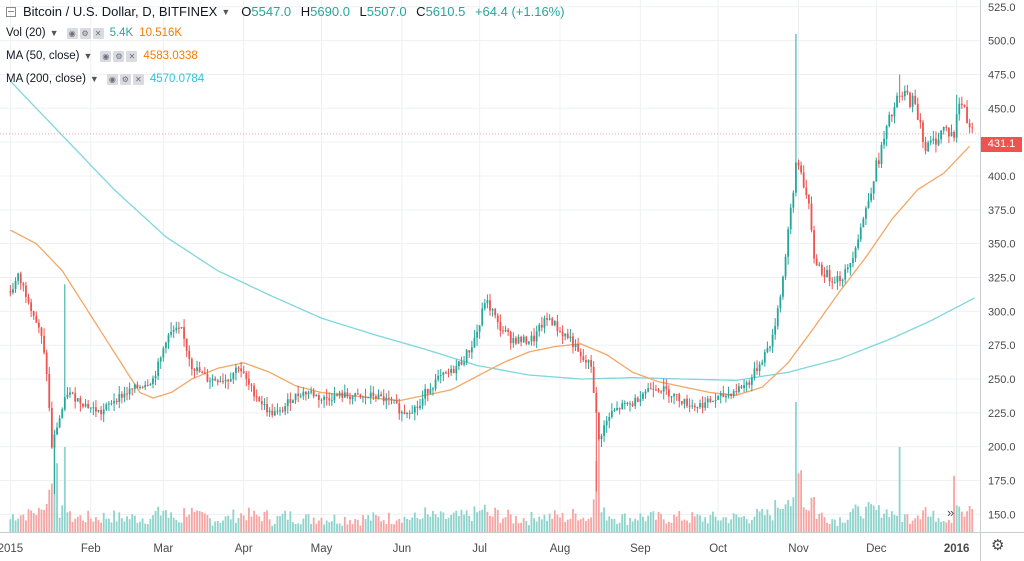 The height and width of the screenshot is (561, 1024). What do you see at coordinates (43, 56) in the screenshot?
I see `ma50-indicator-name: MA (50, close)` at bounding box center [43, 56].